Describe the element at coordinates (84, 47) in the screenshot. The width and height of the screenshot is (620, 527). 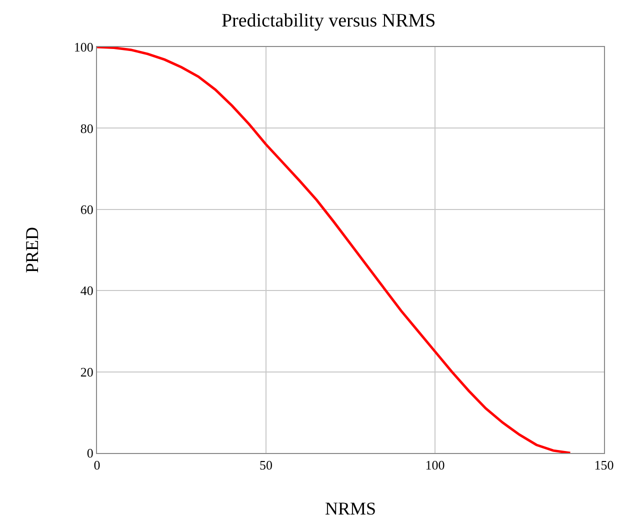
I see `y-tick-label: 100` at that location.